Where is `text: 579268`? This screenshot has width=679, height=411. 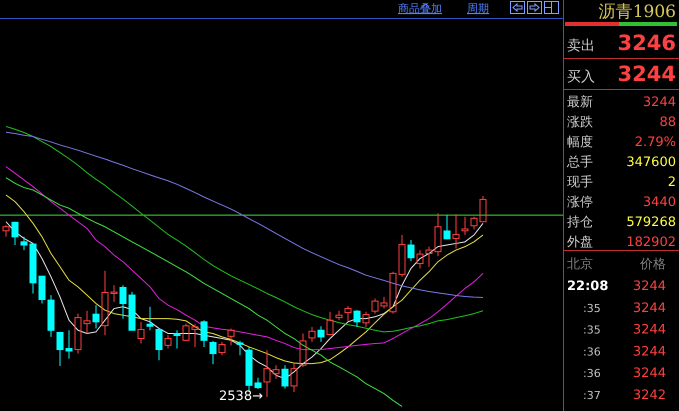
text: 579268 is located at coordinates (651, 222).